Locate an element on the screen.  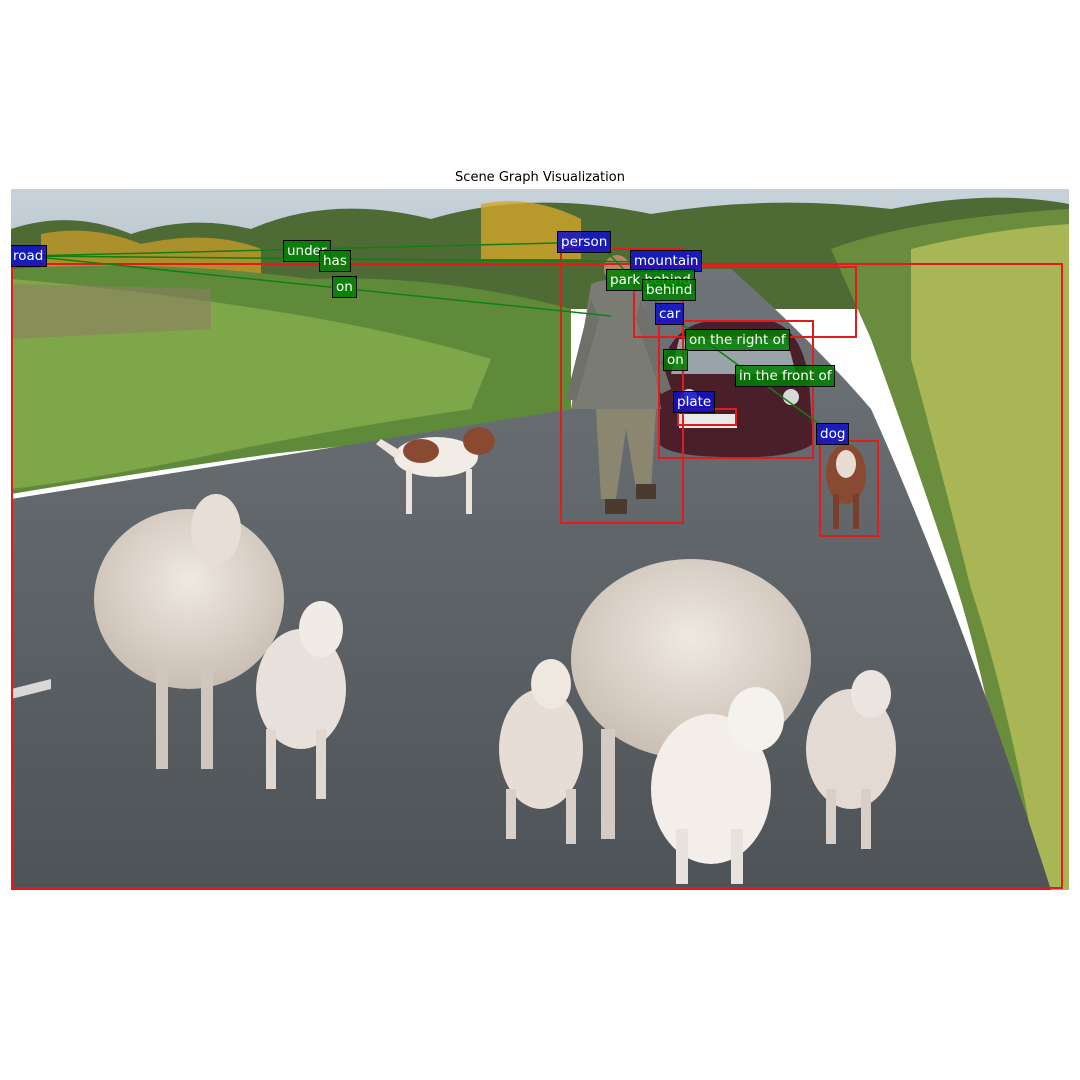
relation-label-behind: behind is located at coordinates (669, 290).